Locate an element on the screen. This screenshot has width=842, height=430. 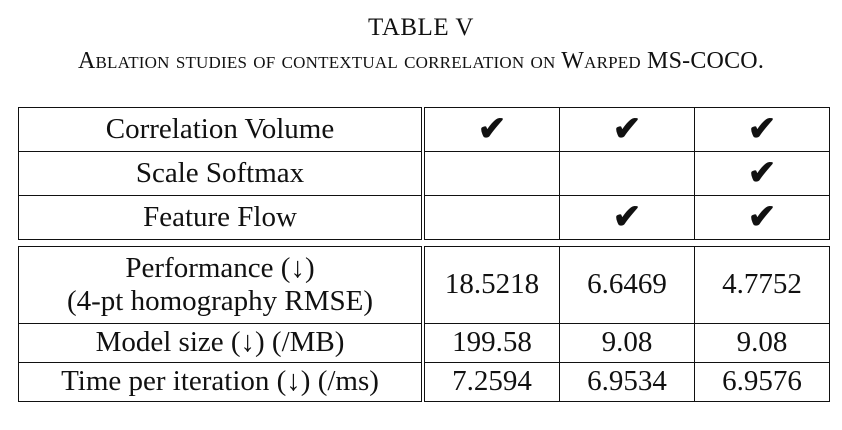
row-label: Time per iteration (↓) (/ms) is located at coordinates (221, 382).